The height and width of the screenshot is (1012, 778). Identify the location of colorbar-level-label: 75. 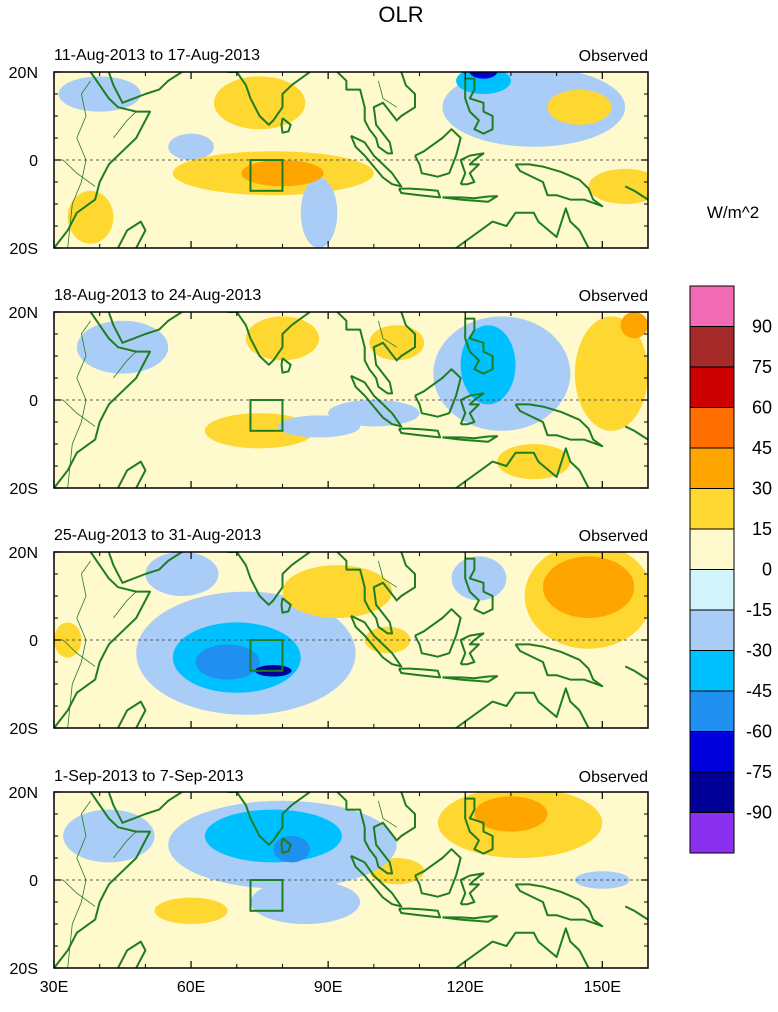
(762, 367).